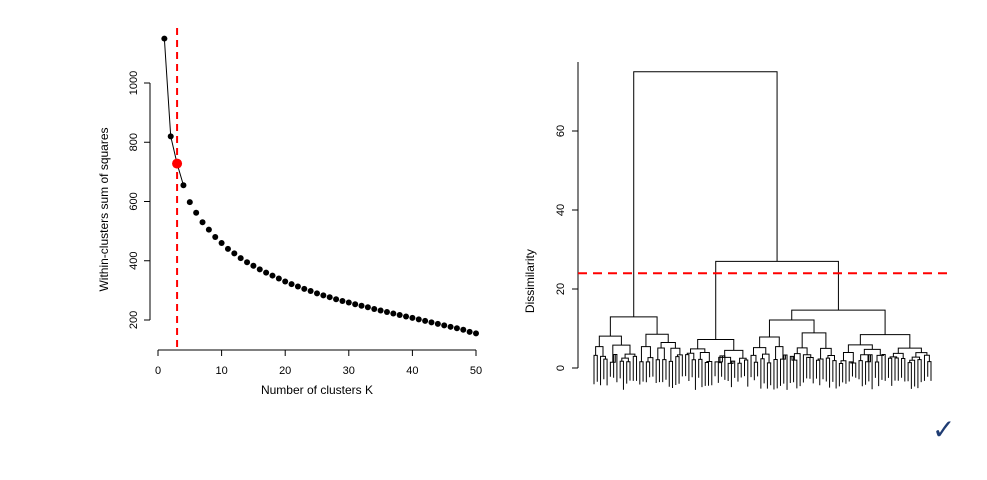 The image size is (987, 480). What do you see at coordinates (173, 112) in the screenshot?
I see `series-line` at bounding box center [173, 112].